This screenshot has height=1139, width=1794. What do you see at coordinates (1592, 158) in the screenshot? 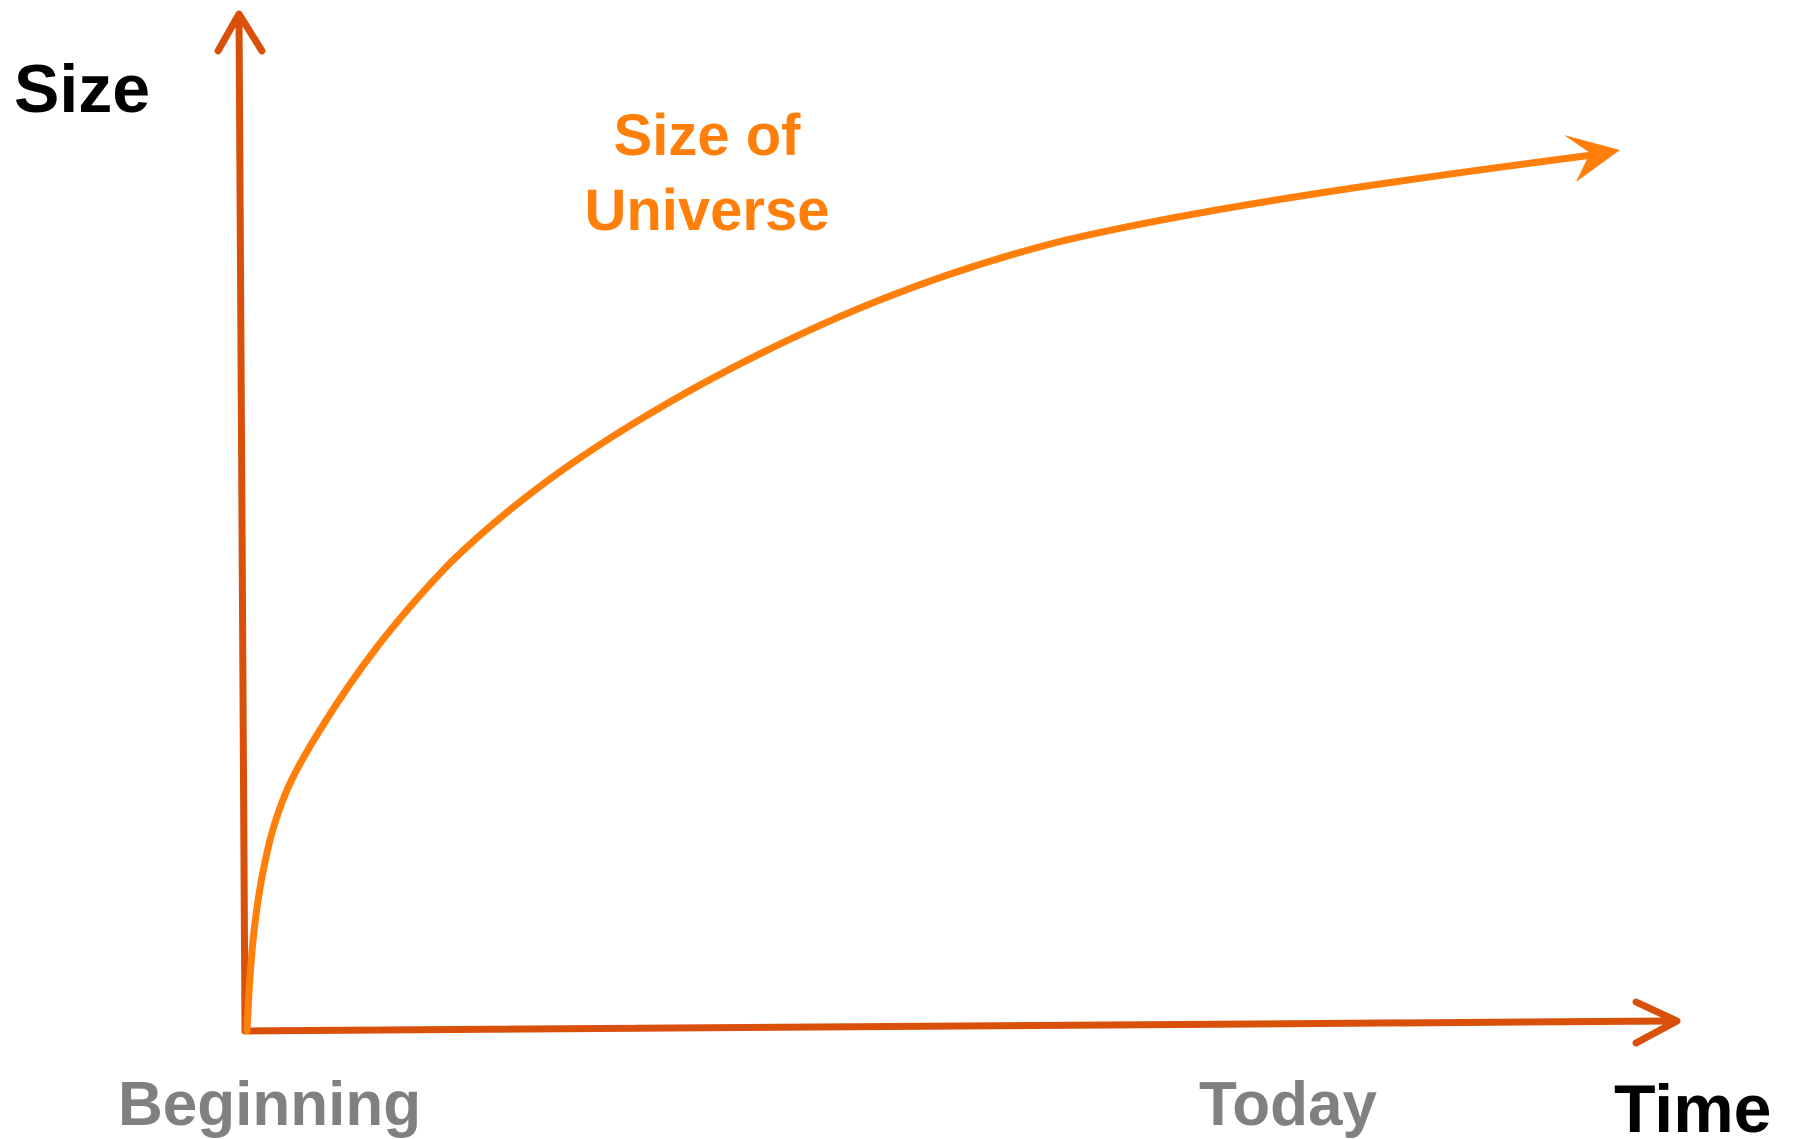
I see `curve-arrowhead` at bounding box center [1592, 158].